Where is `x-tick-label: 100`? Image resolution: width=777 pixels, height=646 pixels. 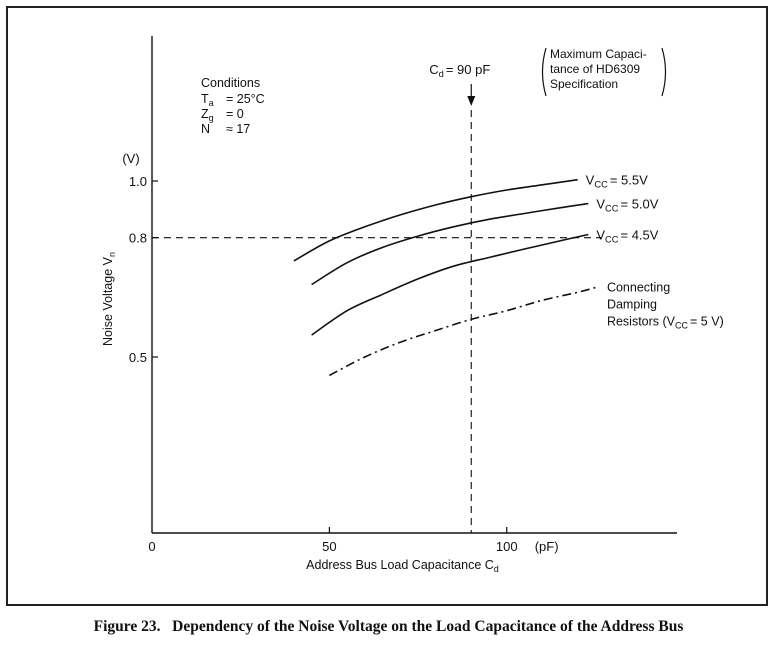
x-tick-label: 100 is located at coordinates (507, 546).